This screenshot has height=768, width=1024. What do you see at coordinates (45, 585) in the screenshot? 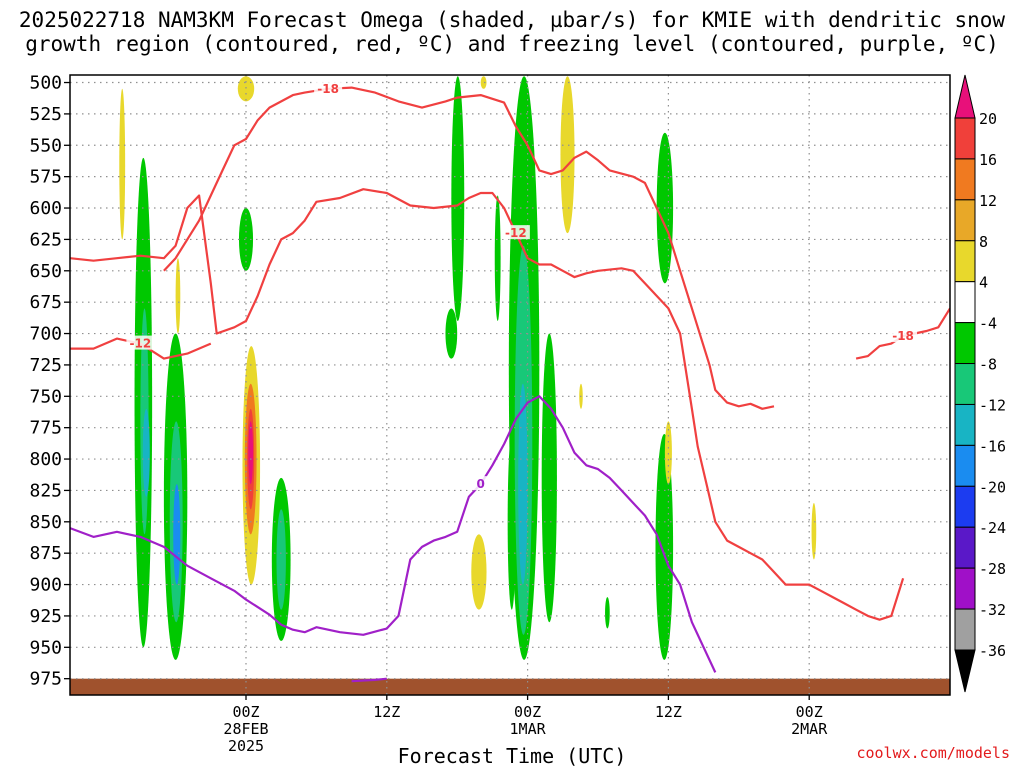
I see `ytick-label-900: 900` at bounding box center [45, 585].